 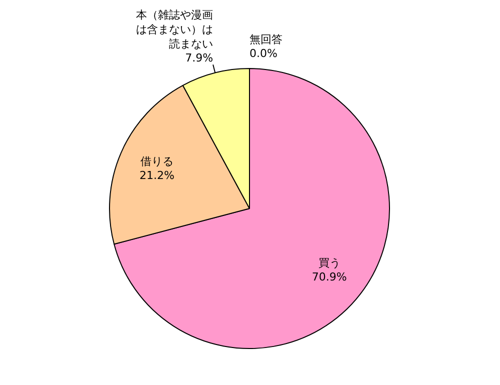 I want to click on data-label: 7.9%, so click(x=199, y=58).